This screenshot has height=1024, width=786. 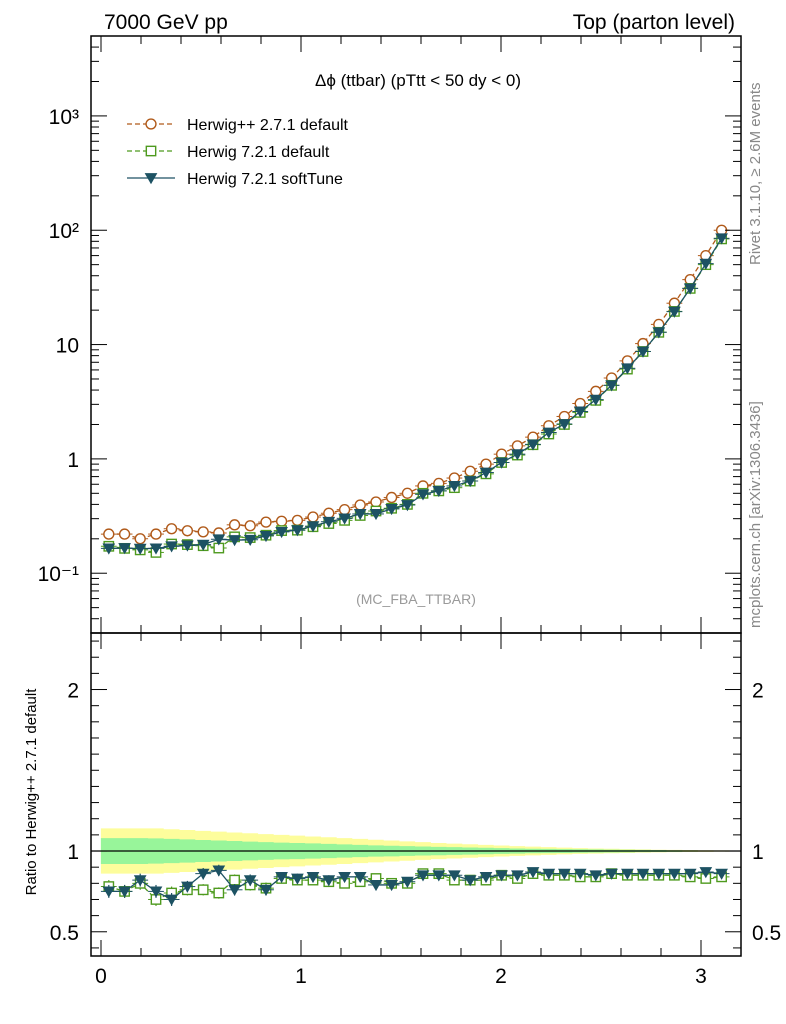 I want to click on ratio-y-tick-label-right: 2, so click(x=758, y=691).